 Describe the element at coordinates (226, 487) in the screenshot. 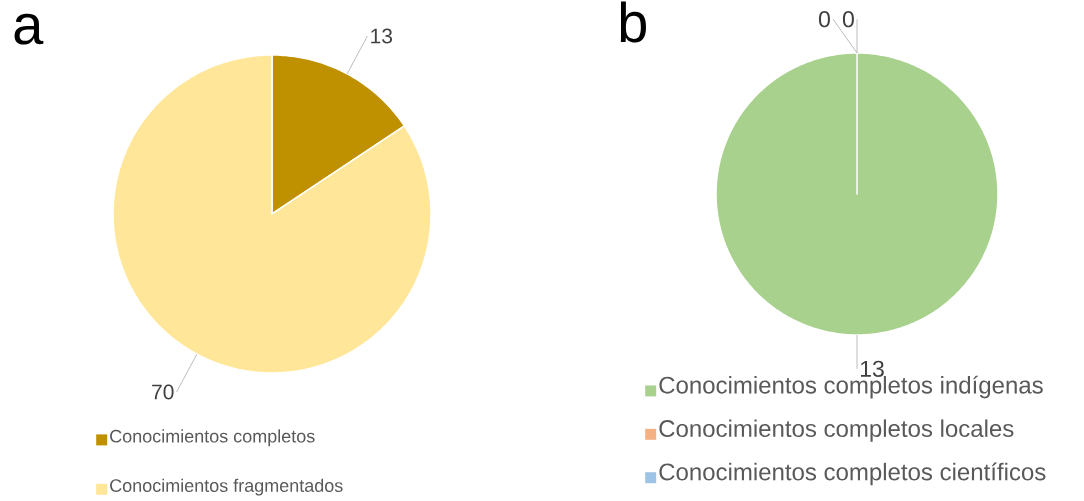

I see `legend-label: Conocimientos fragmentados` at that location.